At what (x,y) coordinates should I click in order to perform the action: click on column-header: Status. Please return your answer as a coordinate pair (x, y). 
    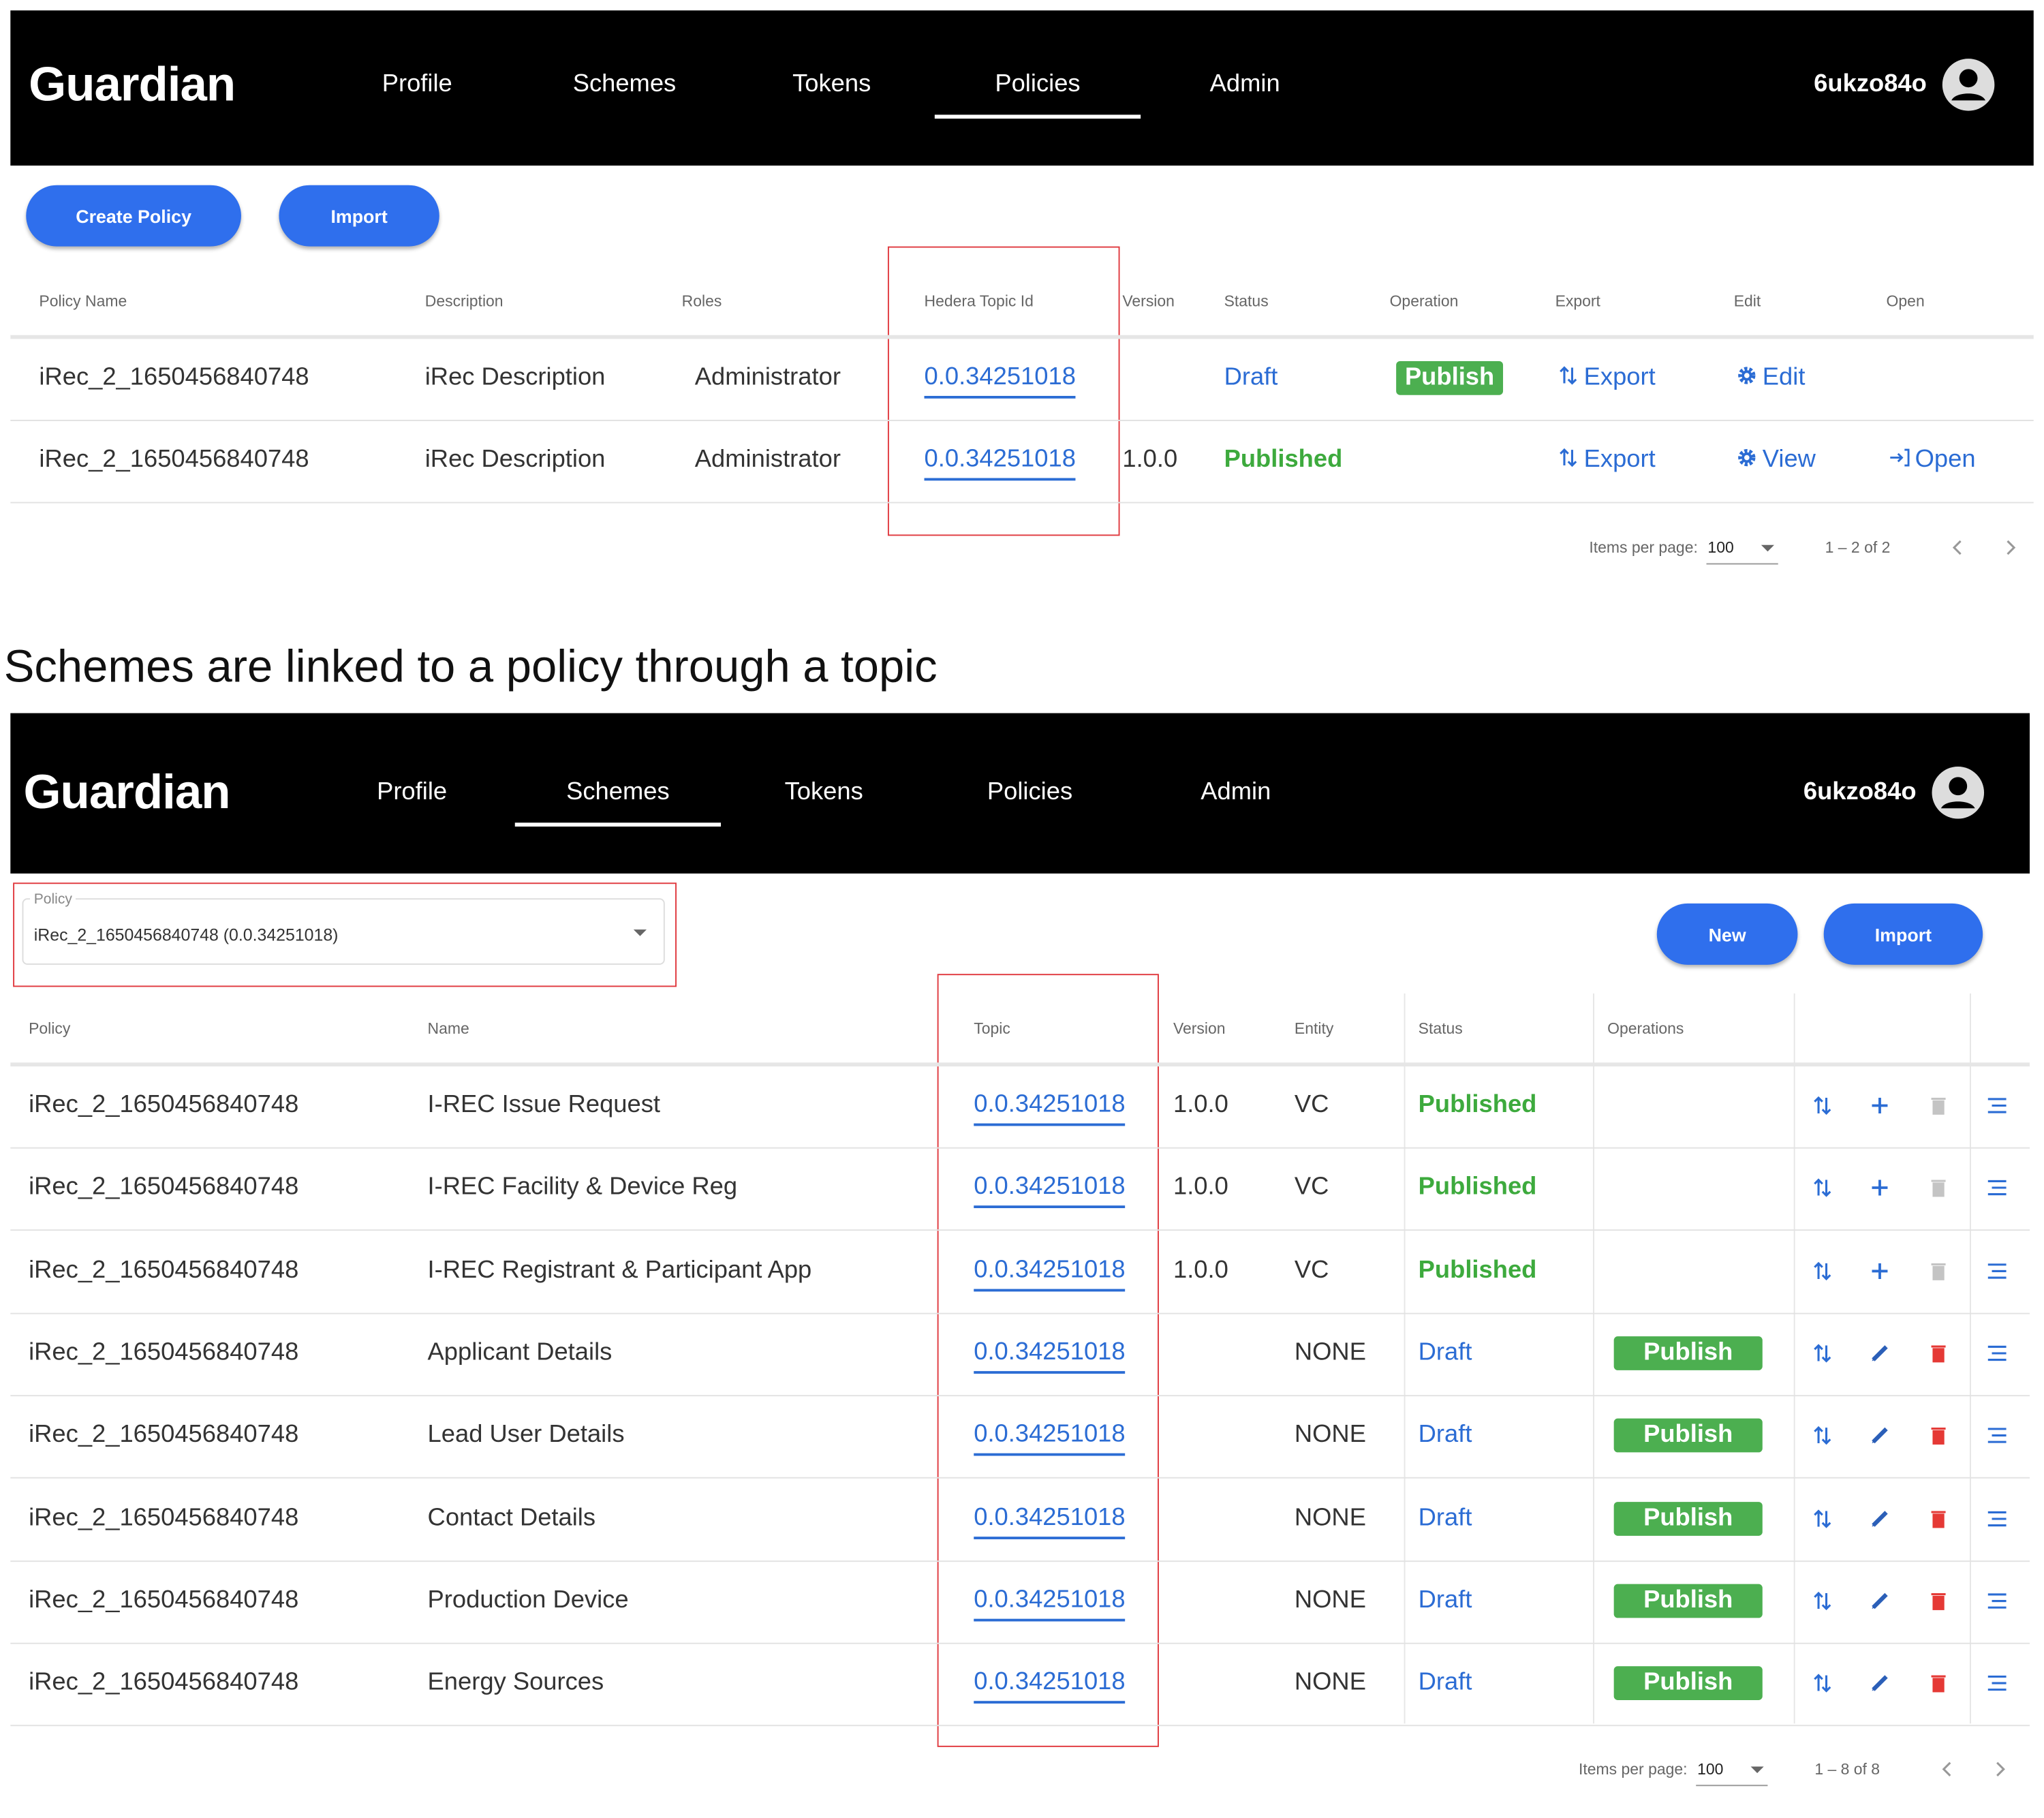
    Looking at the image, I should click on (1246, 301).